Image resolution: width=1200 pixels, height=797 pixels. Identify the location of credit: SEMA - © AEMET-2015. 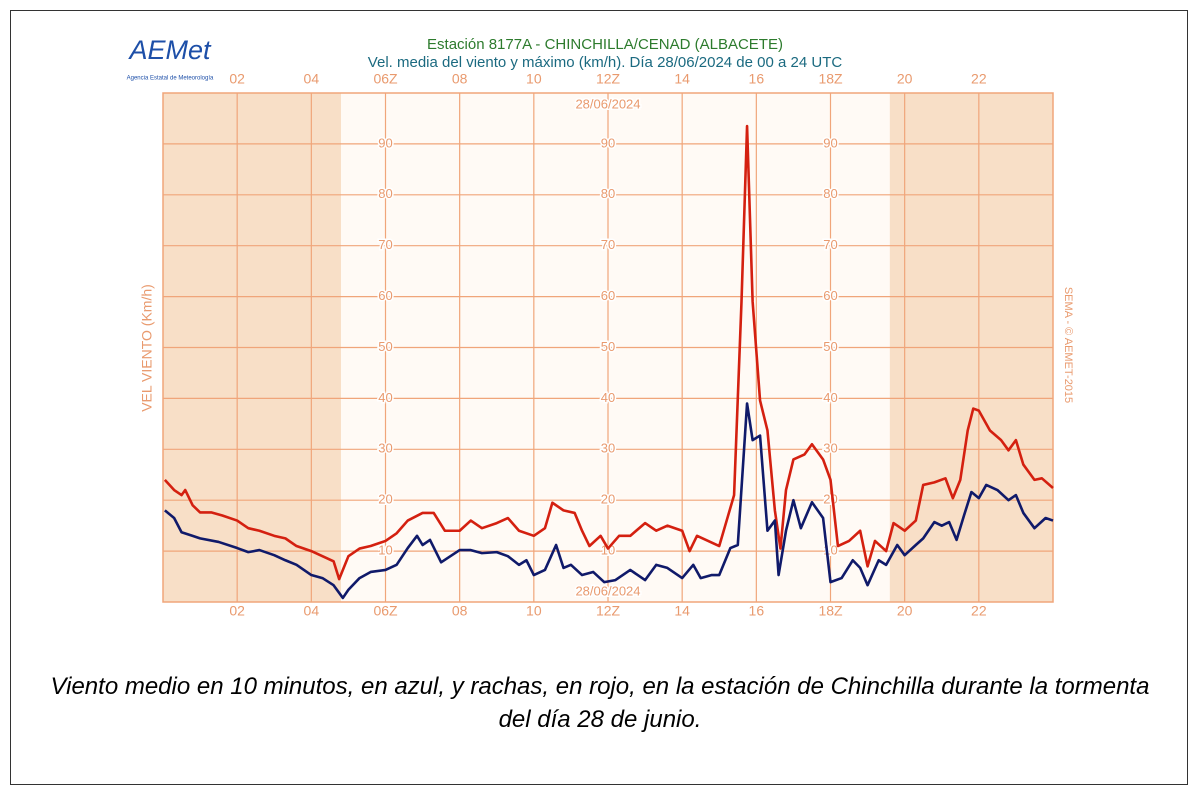
(1068, 345).